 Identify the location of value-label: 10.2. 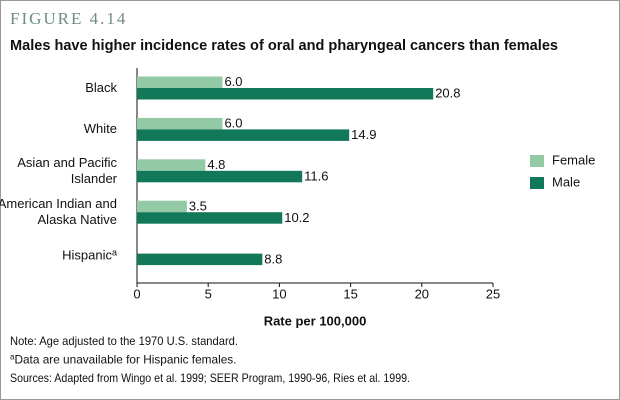
(296, 217).